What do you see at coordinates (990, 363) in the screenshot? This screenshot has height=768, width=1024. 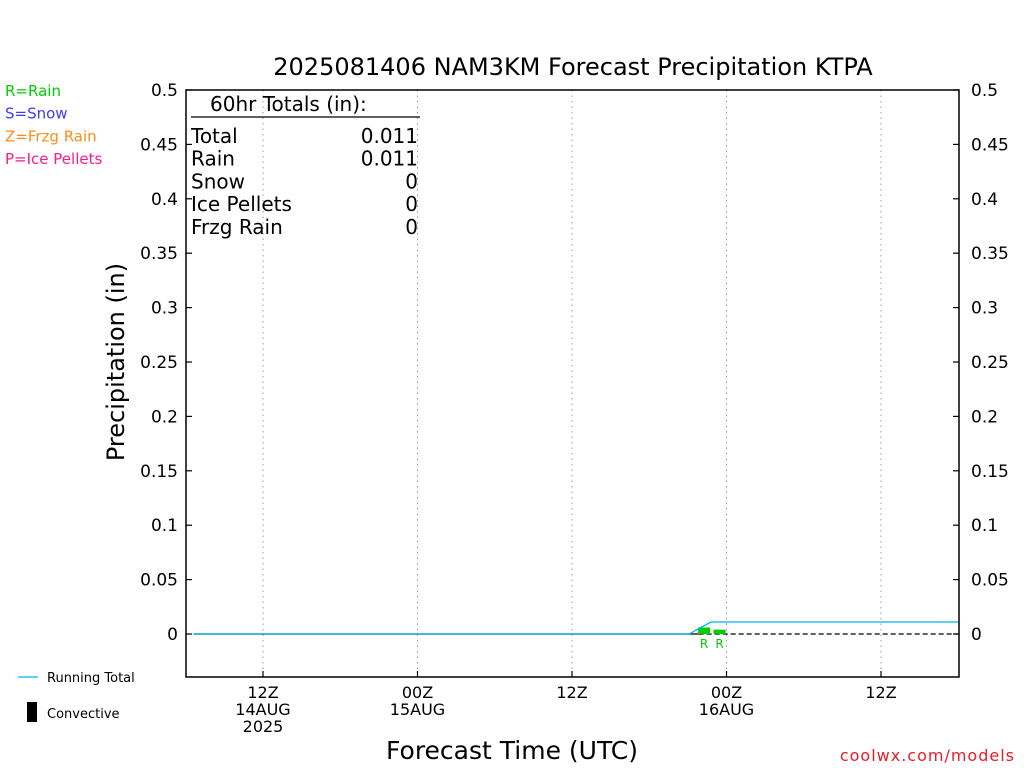 I see `y-tick-label-right: 0.25` at bounding box center [990, 363].